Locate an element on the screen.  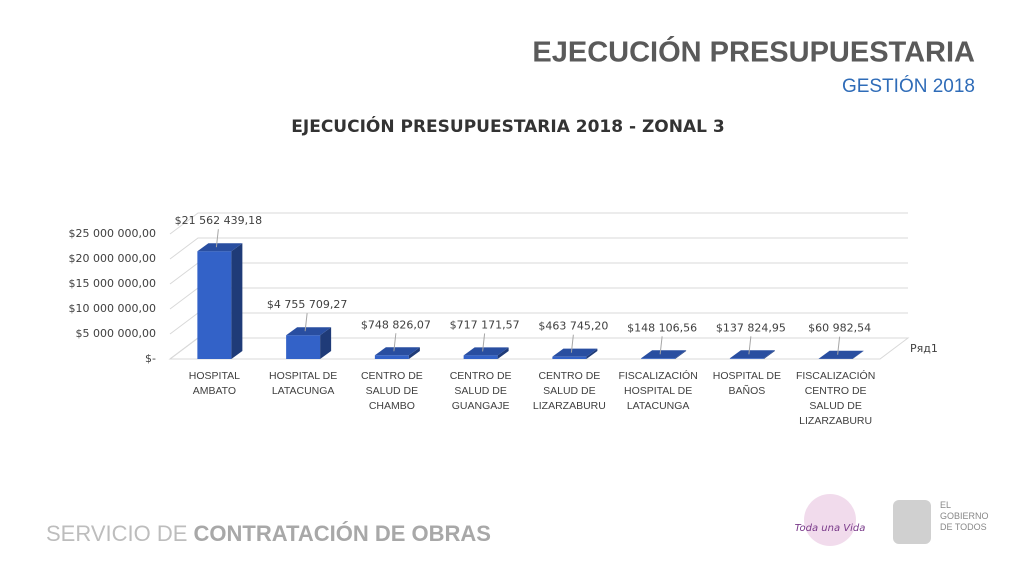
logo-government-box: EL GOBIERNO DE TODOS is located at coordinates (964, 516).